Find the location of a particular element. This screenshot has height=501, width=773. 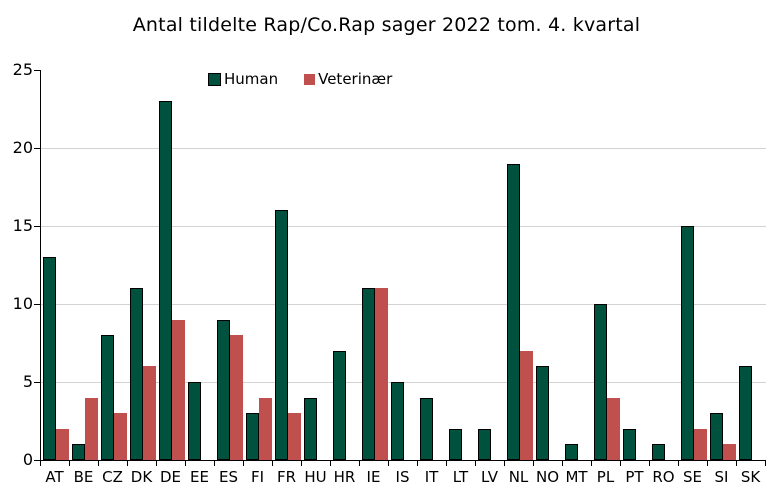

bar-human-ro is located at coordinates (658, 452).